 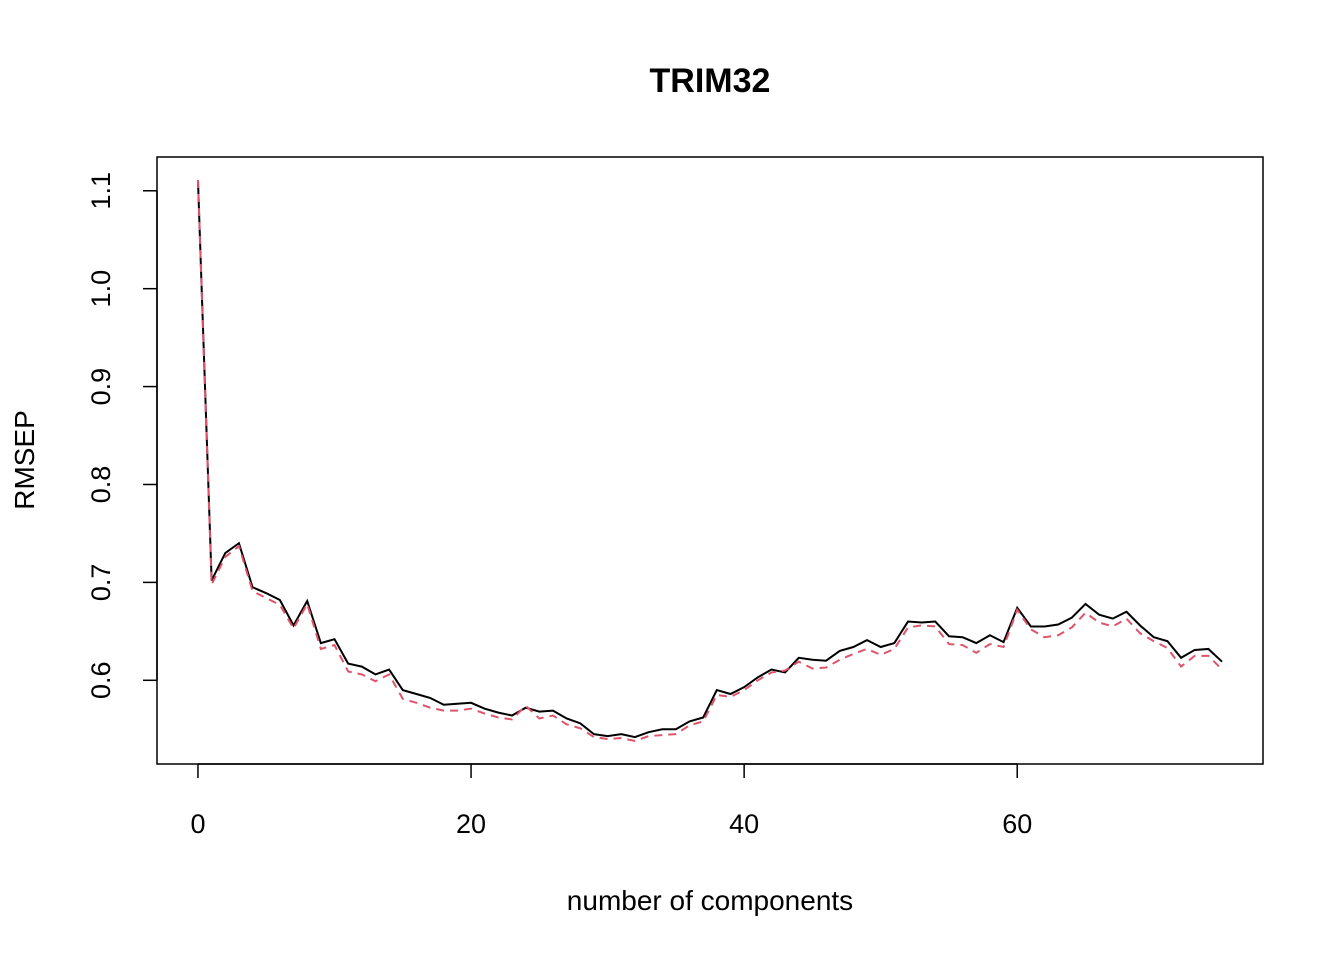 What do you see at coordinates (710, 900) in the screenshot?
I see `x-axis-label: number of components` at bounding box center [710, 900].